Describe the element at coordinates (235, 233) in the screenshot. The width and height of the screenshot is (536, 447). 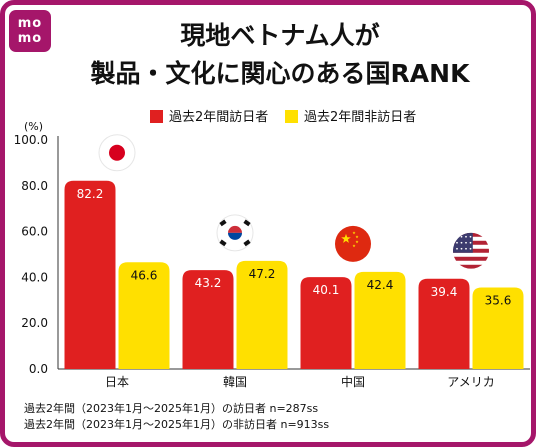
I see `south-korea-flag-icon` at that location.